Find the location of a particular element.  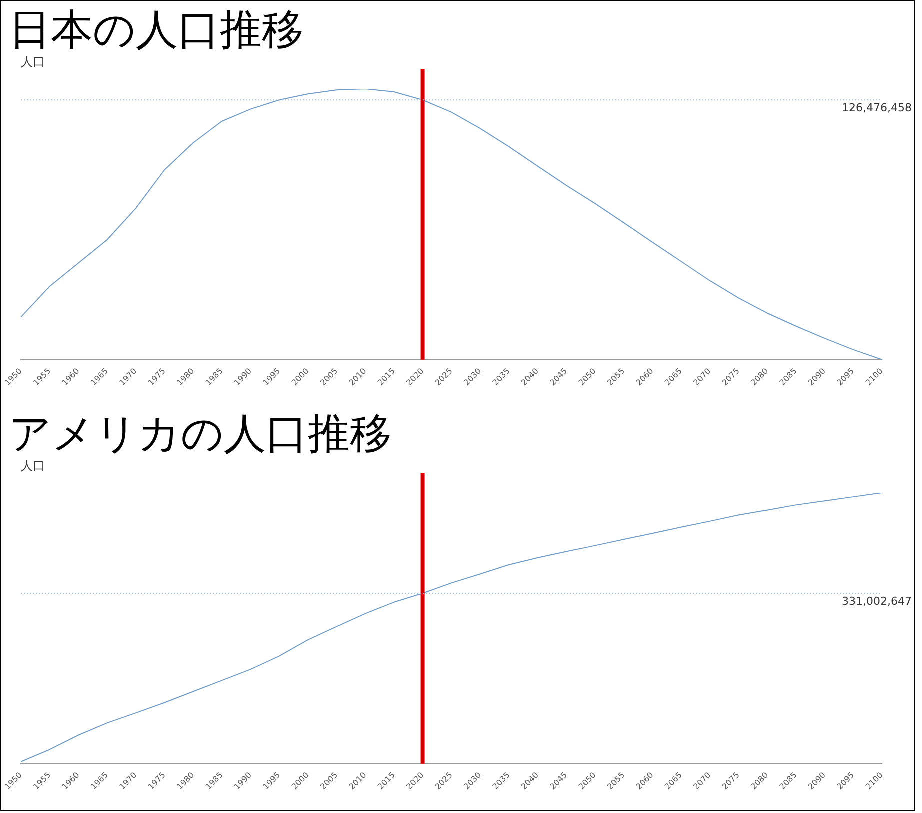

chart-title: アメリカの人口推移 is located at coordinates (201, 434).